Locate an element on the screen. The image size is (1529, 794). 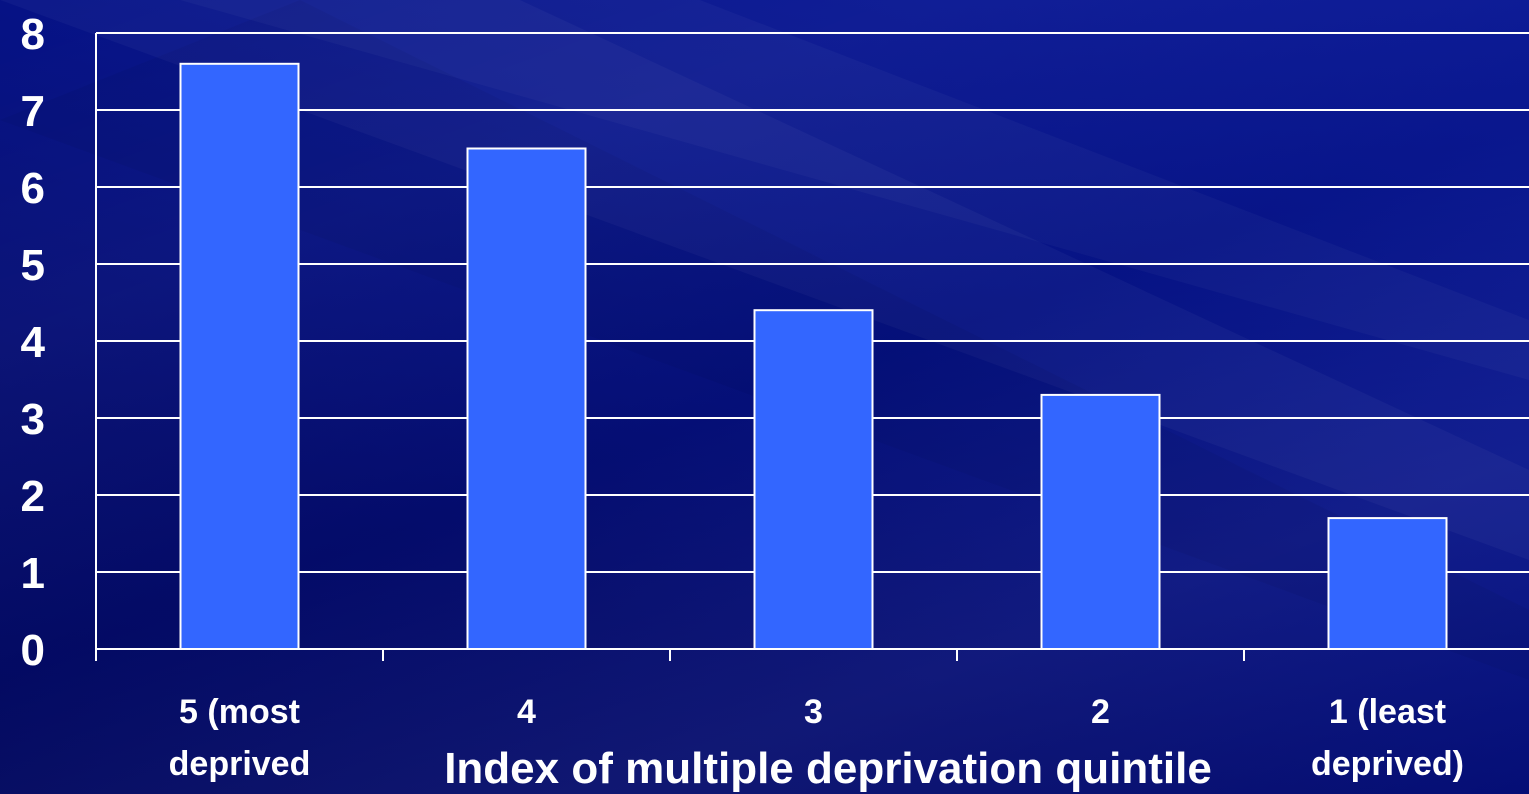
y-tick-label: 2 is located at coordinates (33, 496).